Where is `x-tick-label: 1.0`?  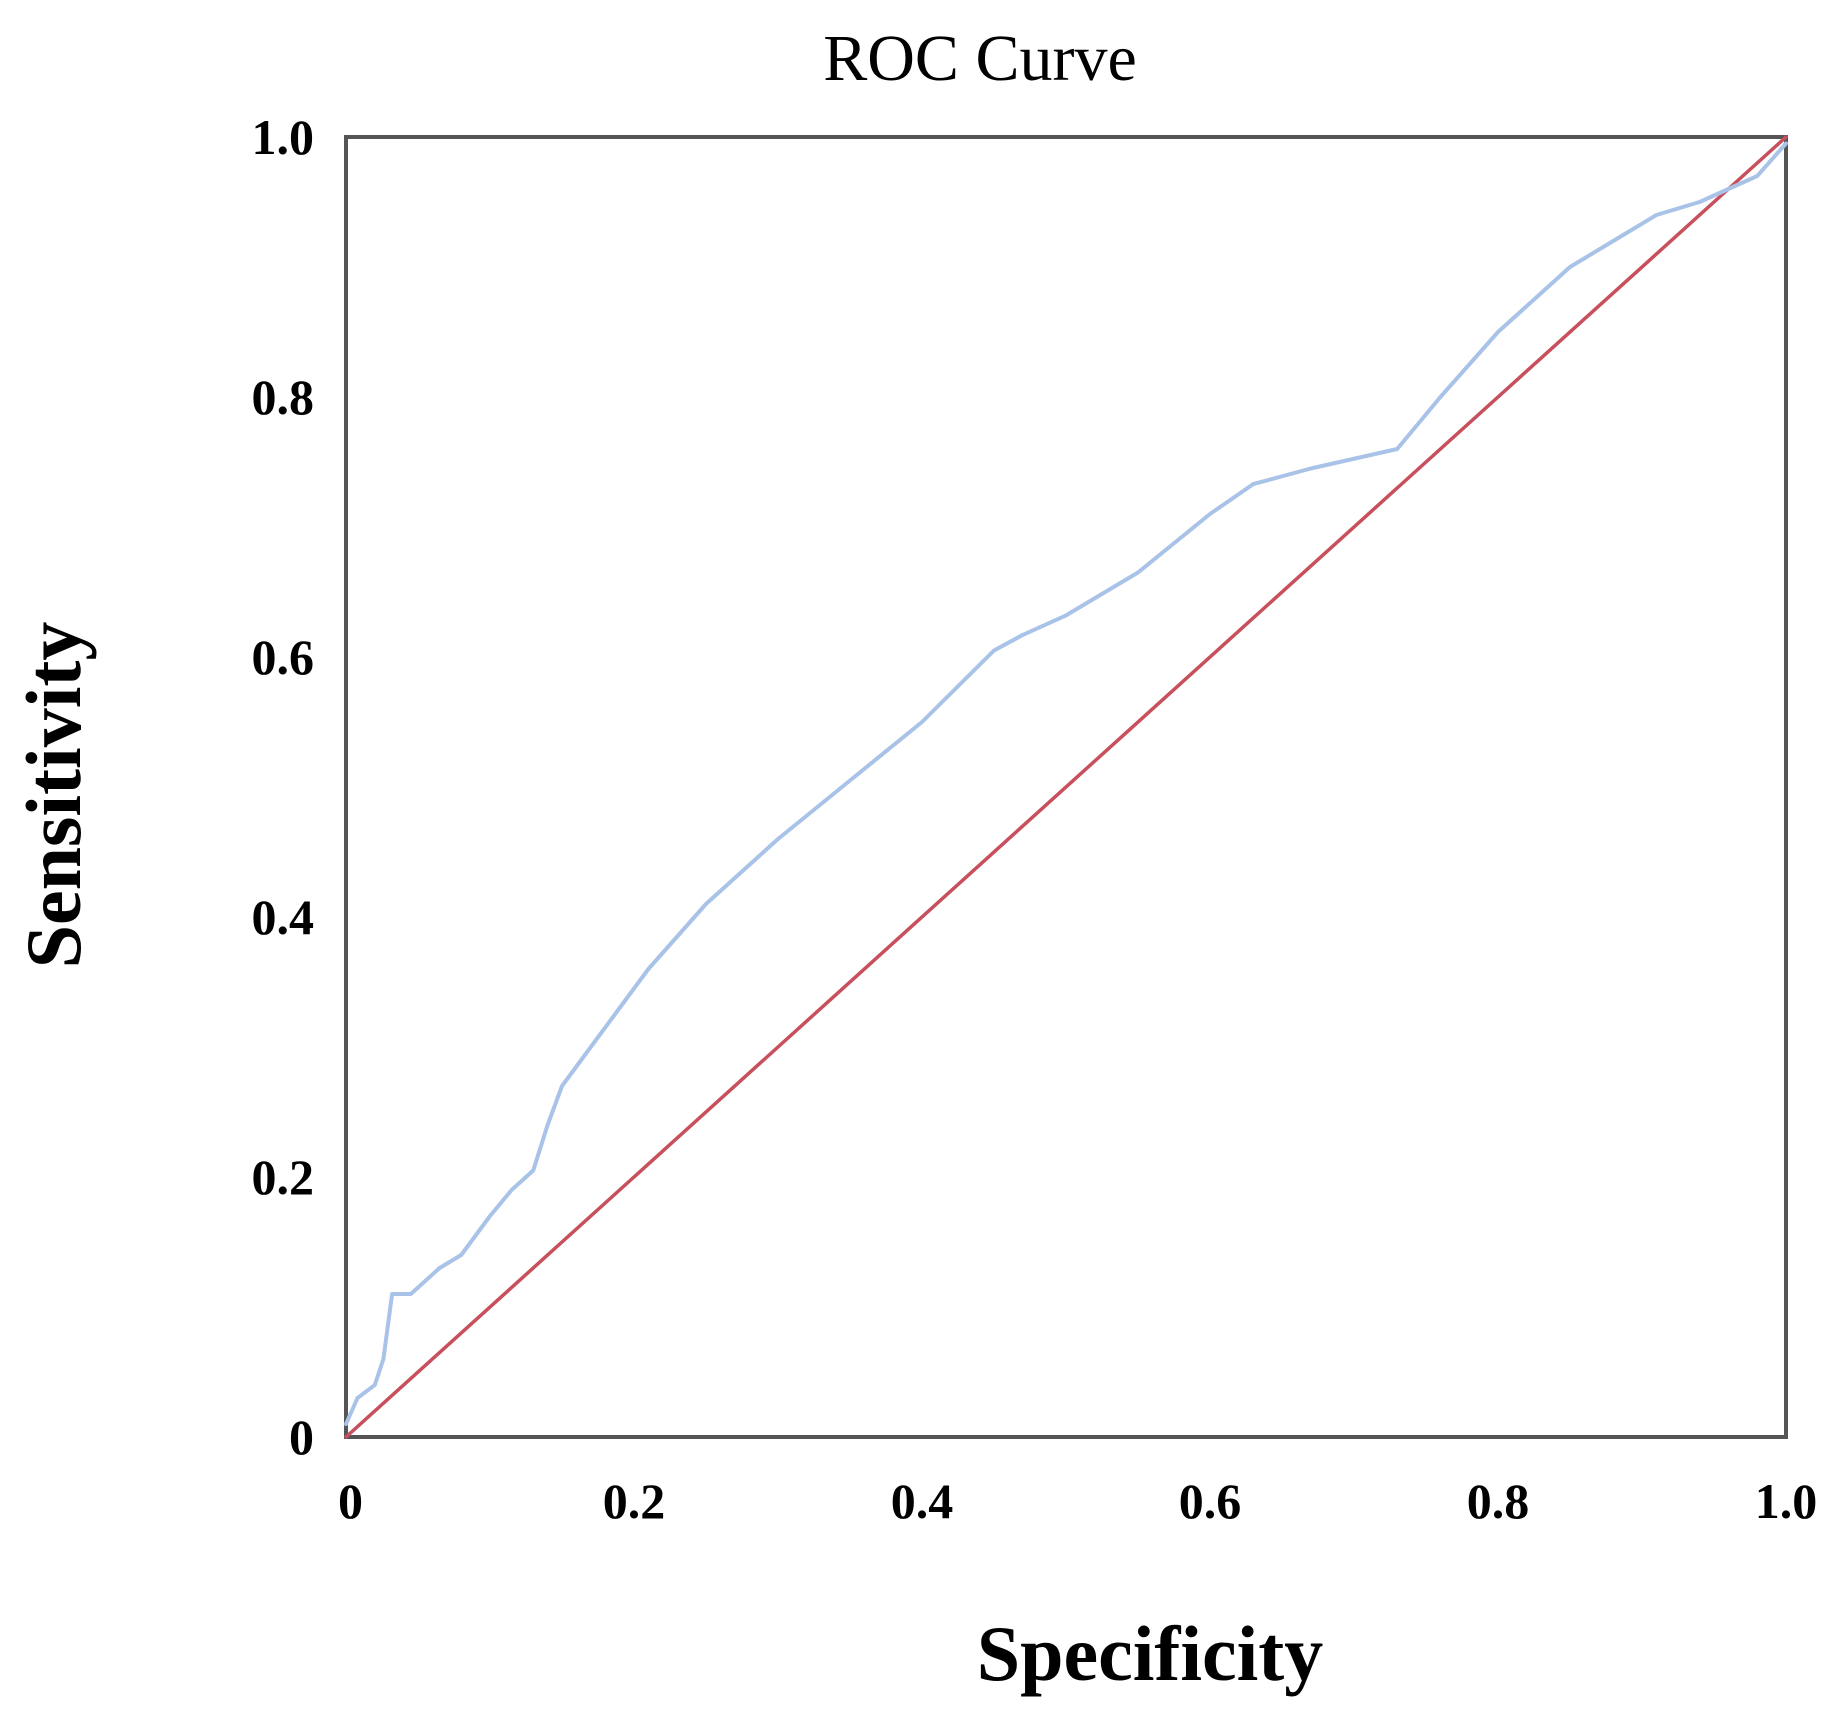
x-tick-label: 1.0 is located at coordinates (1786, 1501).